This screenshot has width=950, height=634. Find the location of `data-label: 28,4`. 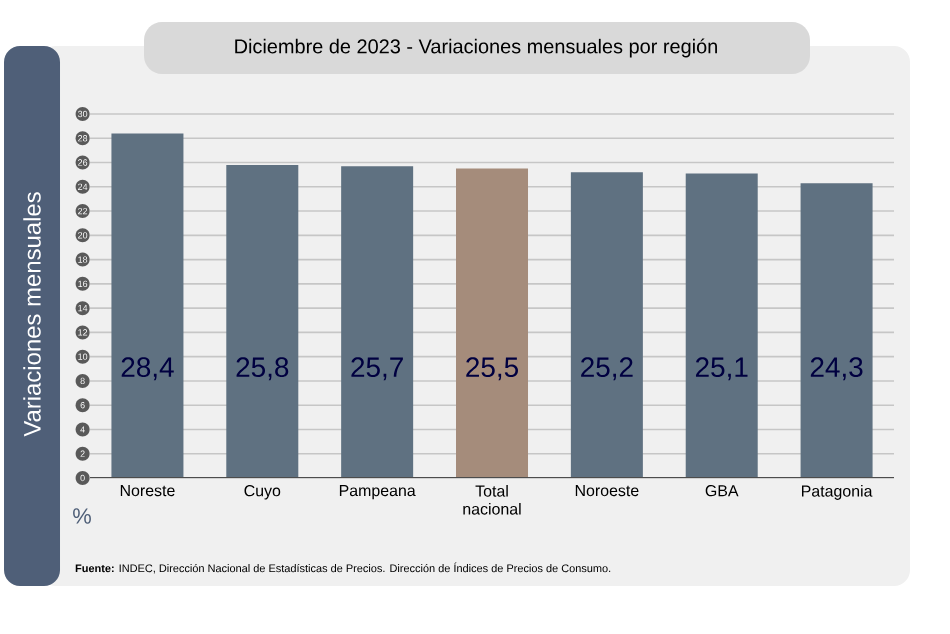

data-label: 28,4 is located at coordinates (147, 369).